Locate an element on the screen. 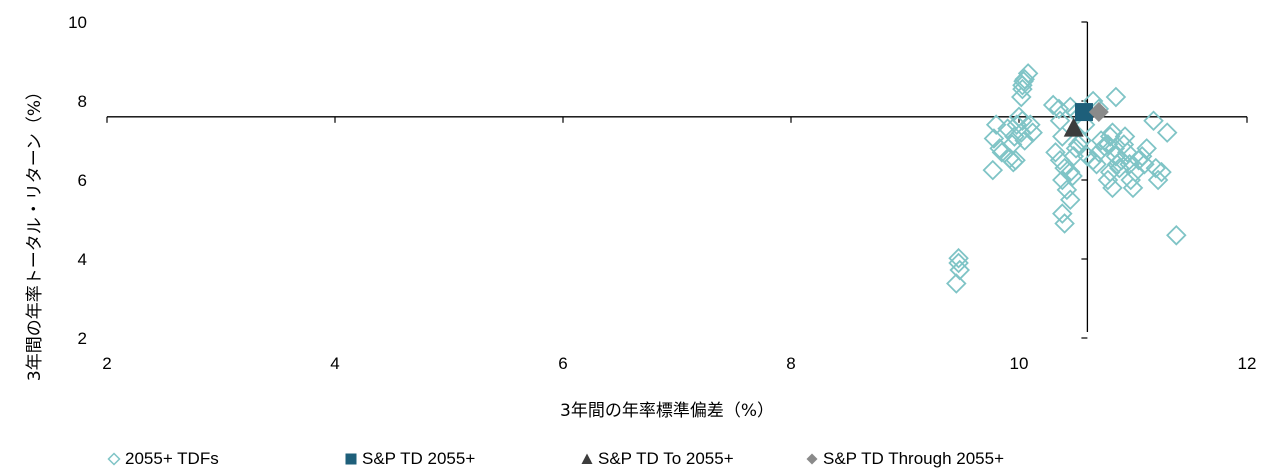  y-tick-label: 8 is located at coordinates (82, 101).